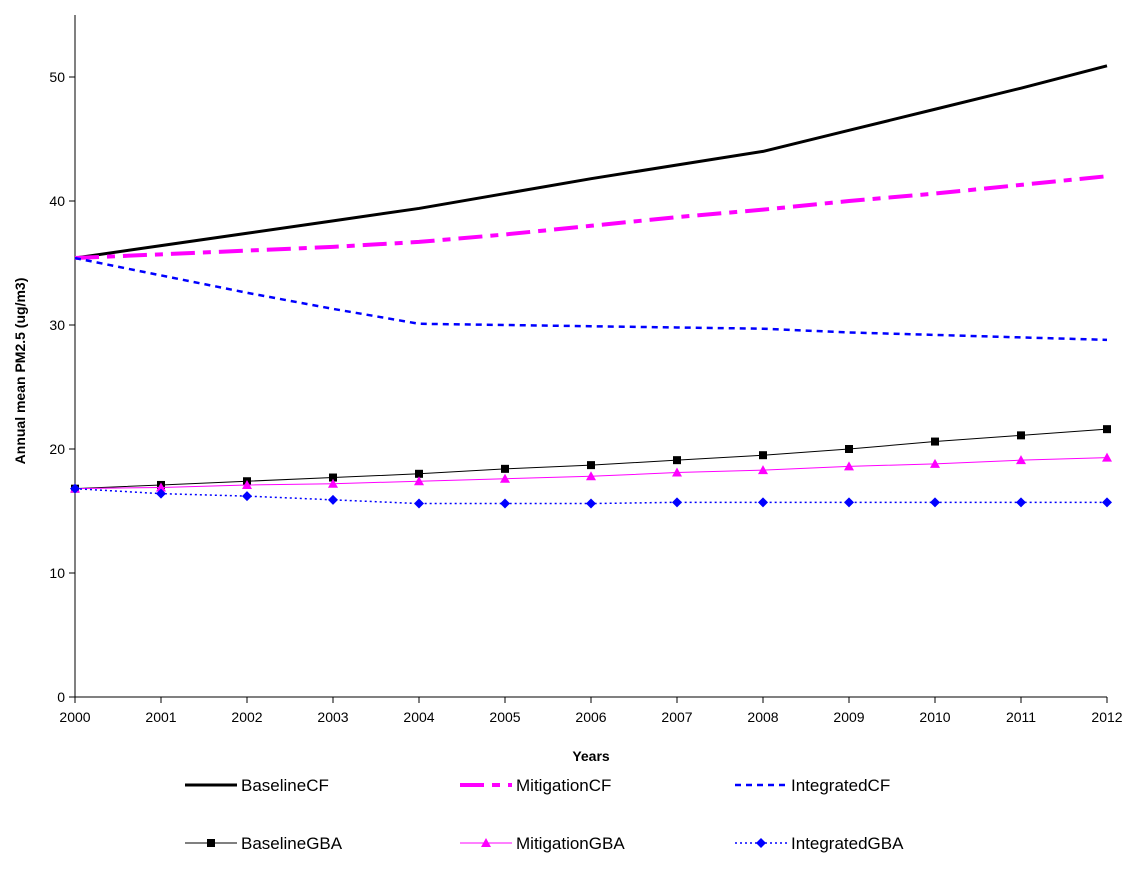 This screenshot has height=880, width=1127. Describe the element at coordinates (570, 843) in the screenshot. I see `legend-label: MitigationGBA` at that location.